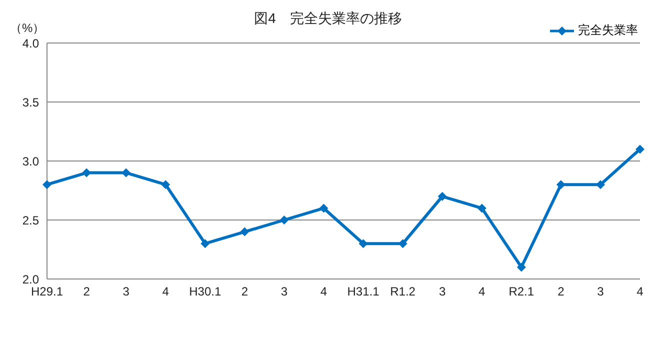 This screenshot has height=340, width=655. Describe the element at coordinates (328, 18) in the screenshot. I see `chart-title: 図4 完全失業率の推移` at that location.